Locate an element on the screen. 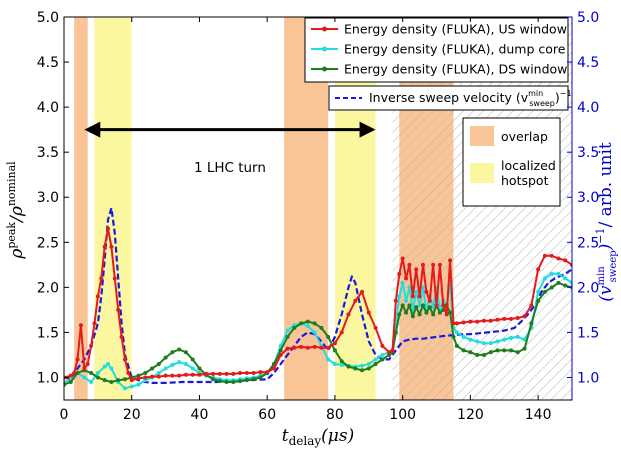  lhc-turn-annotation: 1 LHC turn is located at coordinates (230, 148).